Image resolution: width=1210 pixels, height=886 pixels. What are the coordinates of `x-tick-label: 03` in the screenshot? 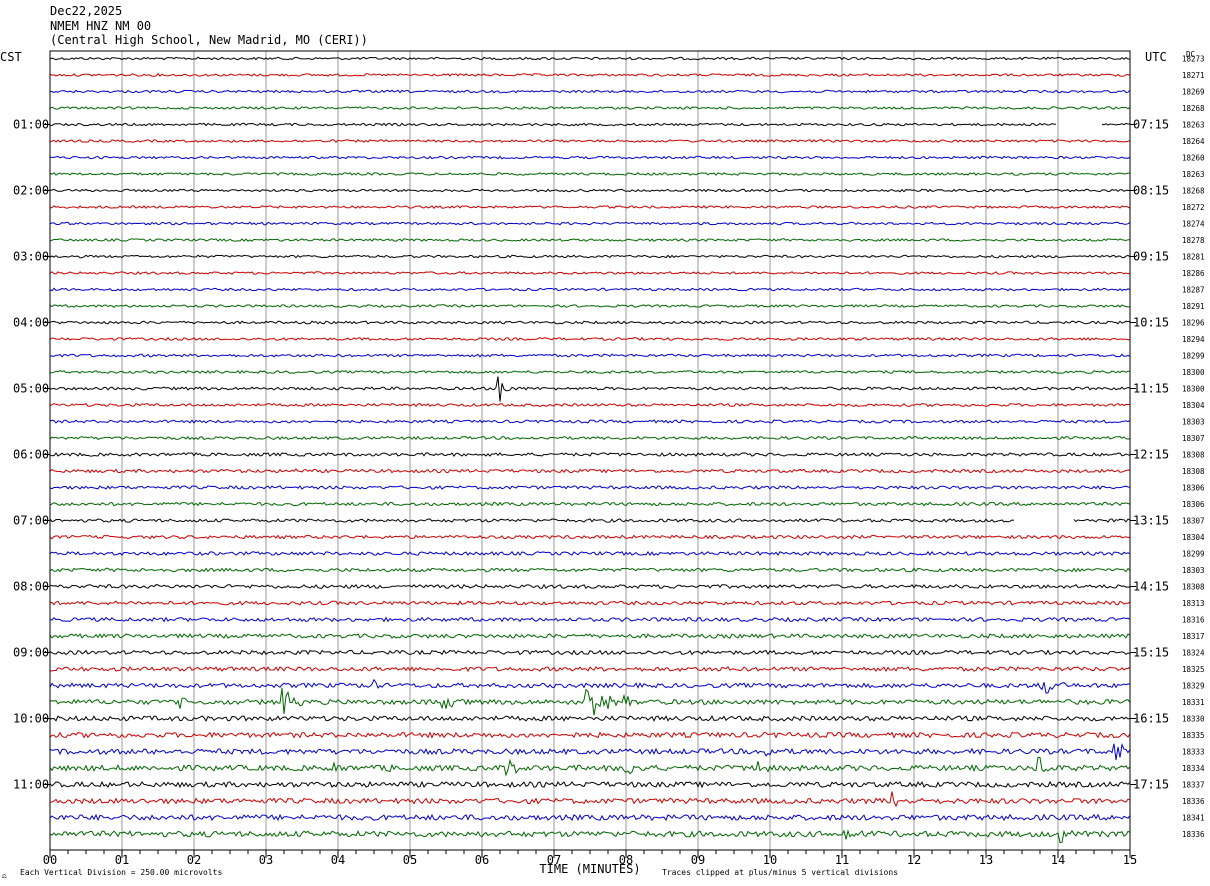 It's located at (266, 860).